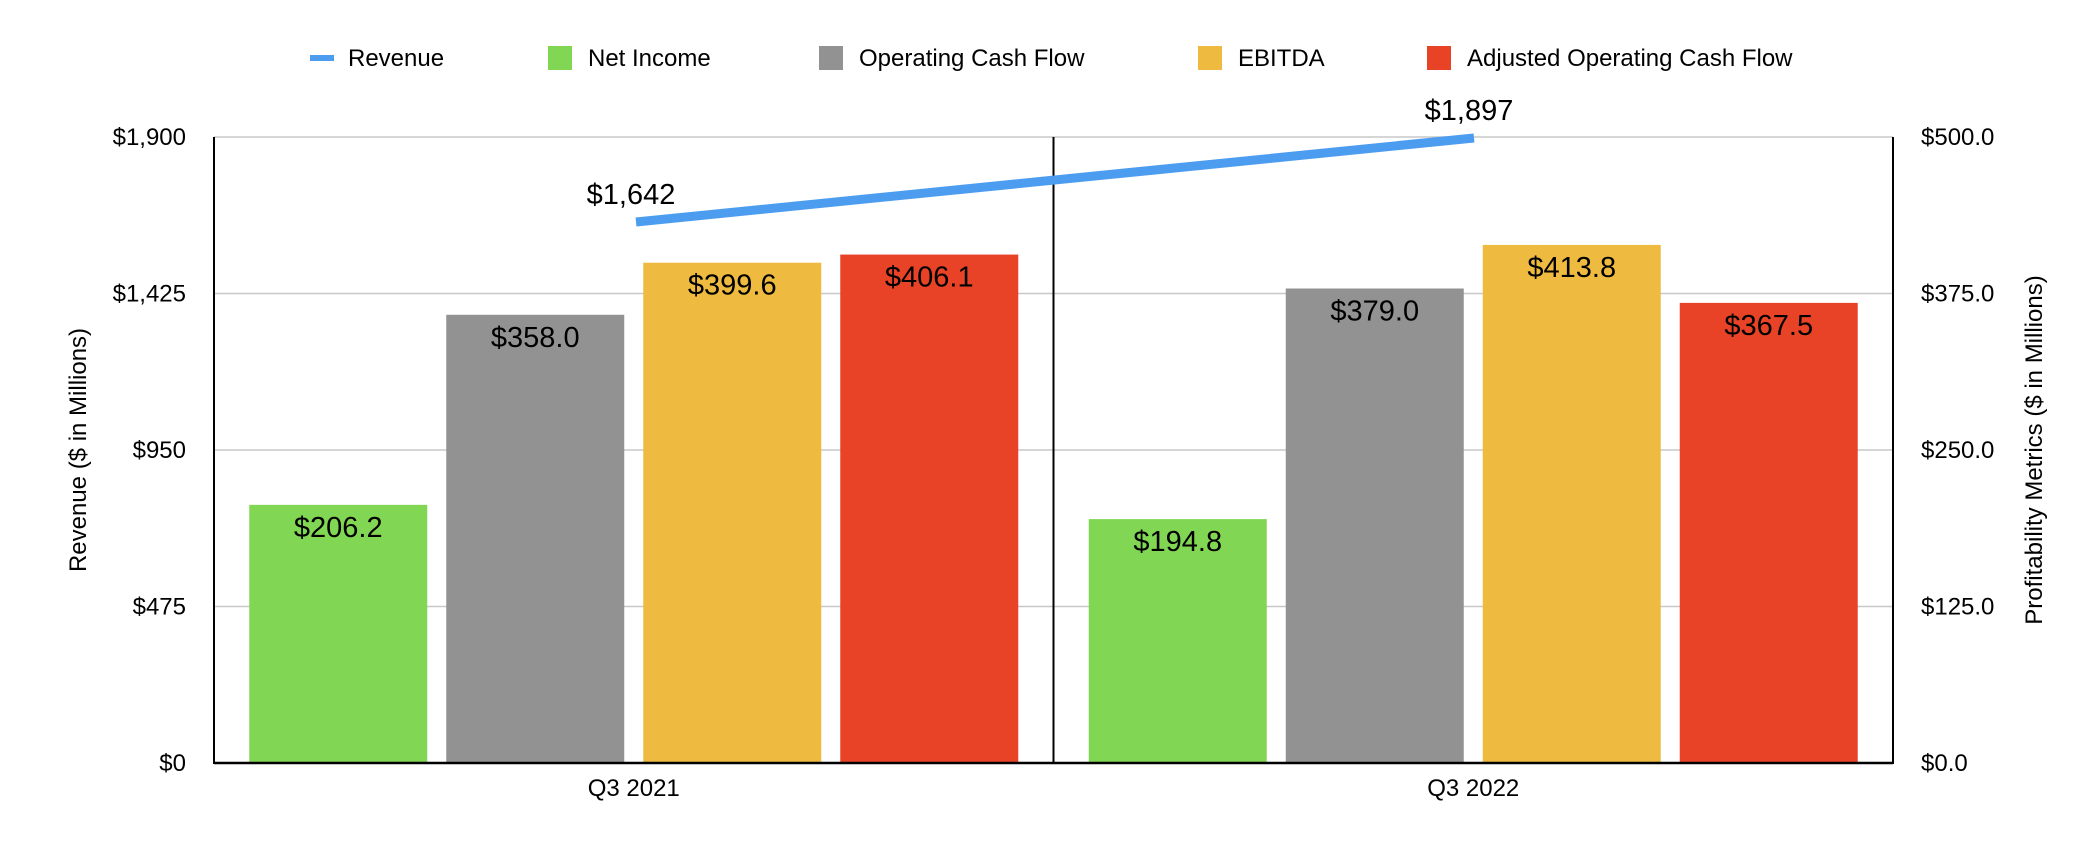 The width and height of the screenshot is (2098, 844). What do you see at coordinates (1768, 326) in the screenshot?
I see `bar-value-label: $367.5` at bounding box center [1768, 326].